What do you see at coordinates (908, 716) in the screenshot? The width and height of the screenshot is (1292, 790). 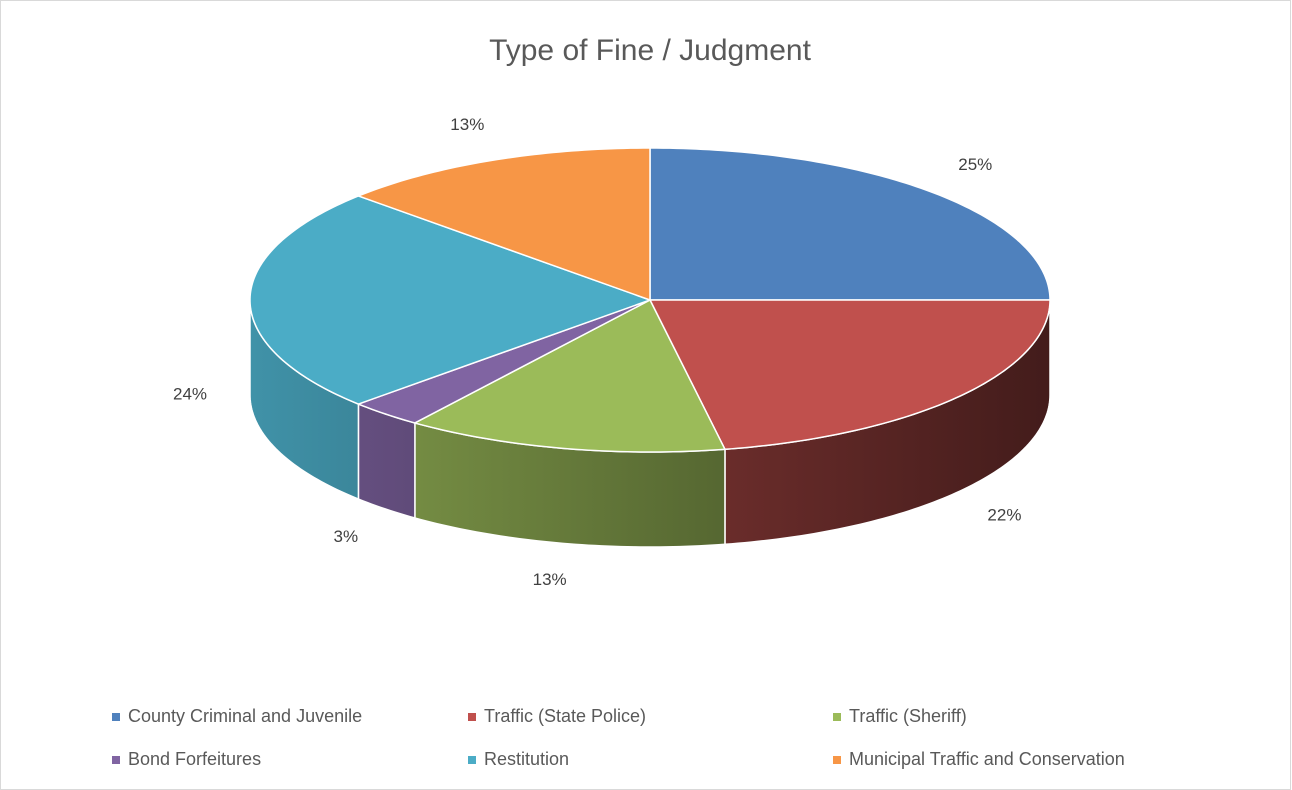 I see `legend-label: Traffic (Sheriff)` at bounding box center [908, 716].